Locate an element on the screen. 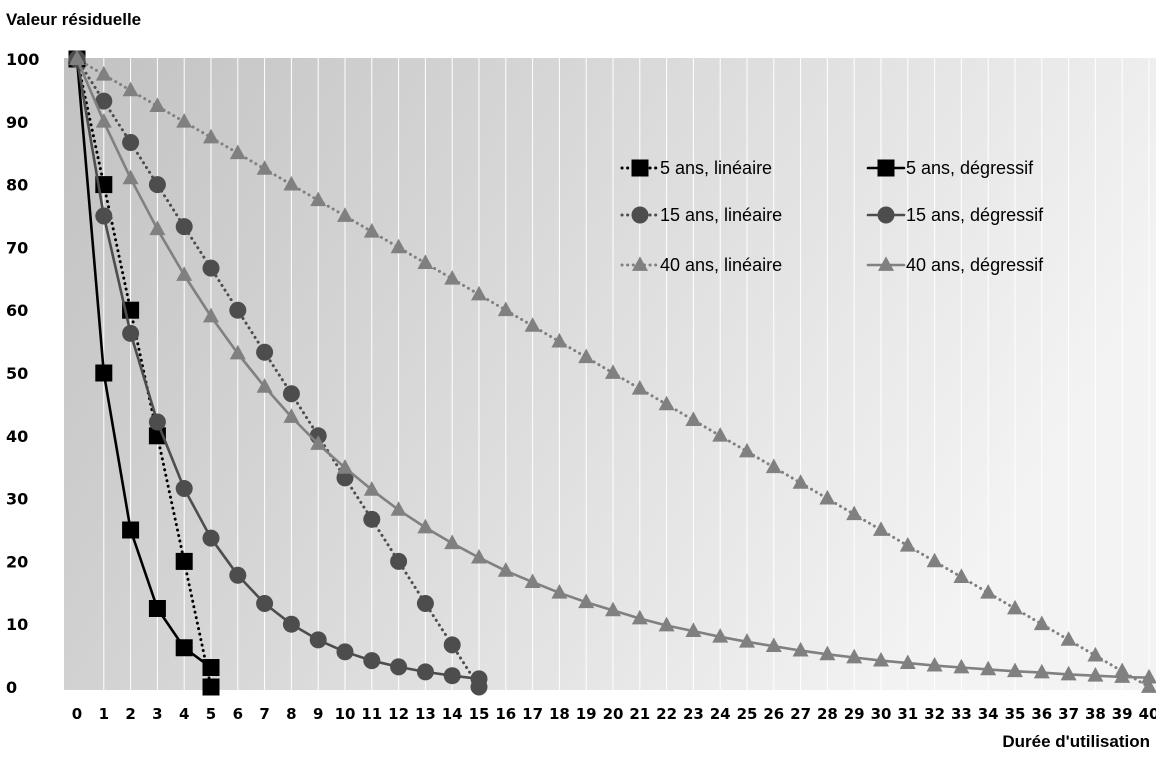 The height and width of the screenshot is (758, 1156). legend-item-1: 5 ans, dégressif is located at coordinates (950, 168).